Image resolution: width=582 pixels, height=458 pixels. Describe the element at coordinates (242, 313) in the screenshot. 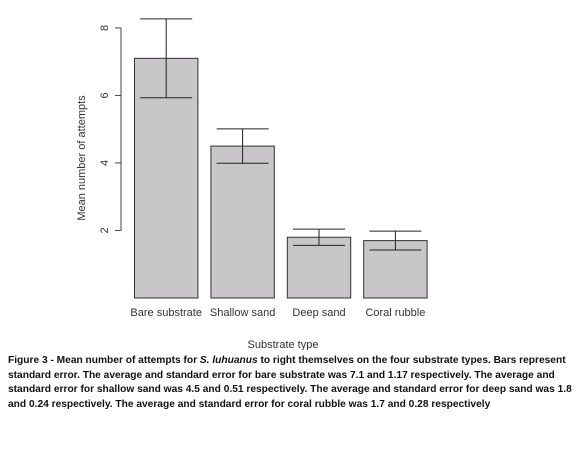

I see `x-tick-label: Shallow sand` at that location.